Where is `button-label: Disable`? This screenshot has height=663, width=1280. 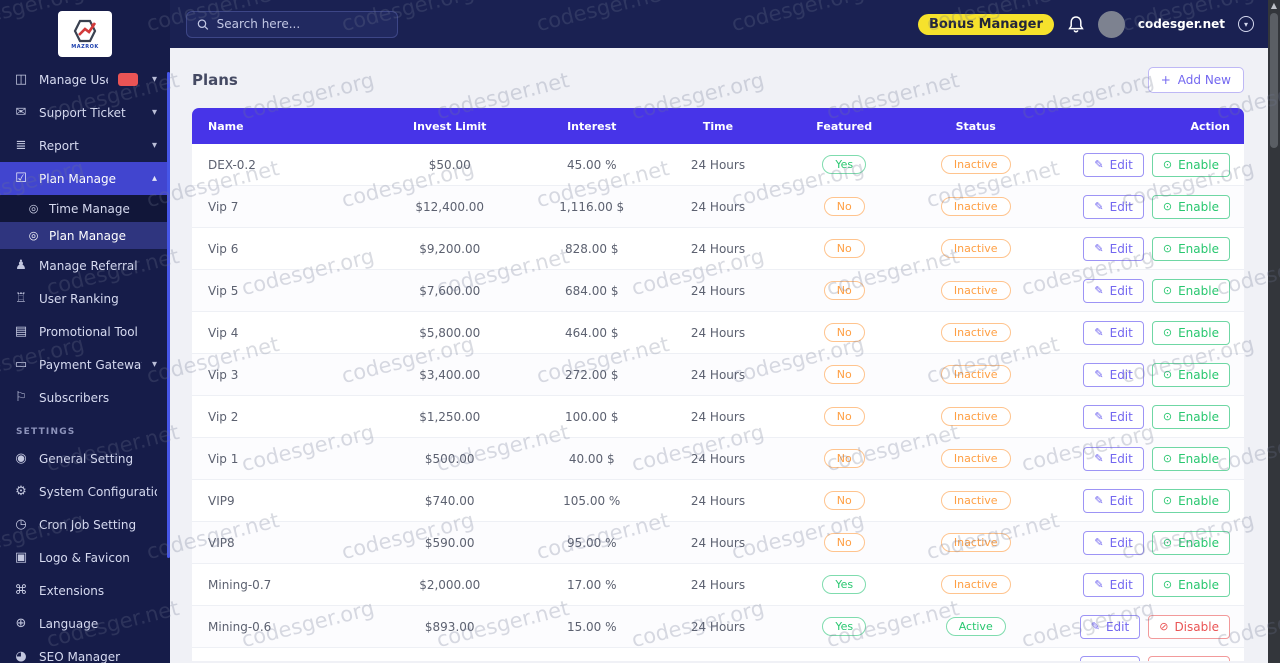 button-label: Disable is located at coordinates (1196, 626).